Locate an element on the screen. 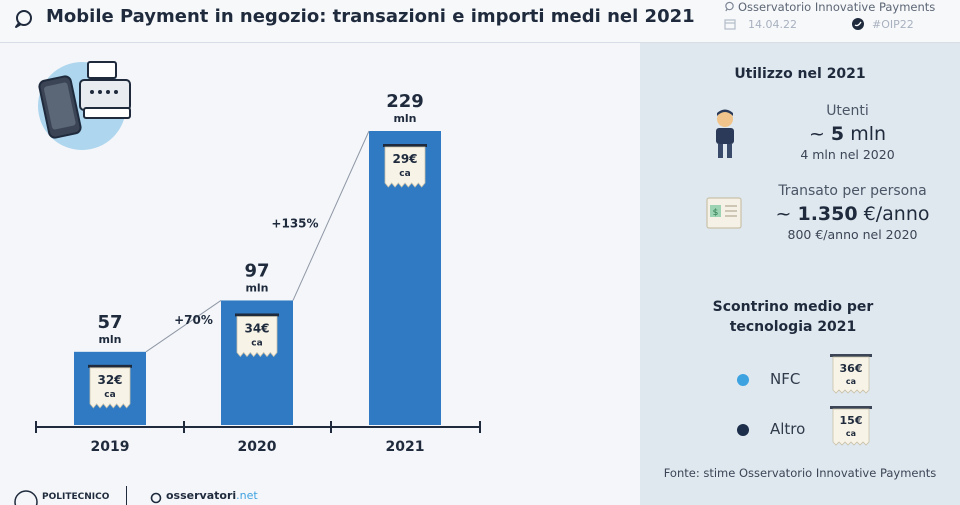 The image size is (960, 505). receipt-top-2020 is located at coordinates (257, 315).